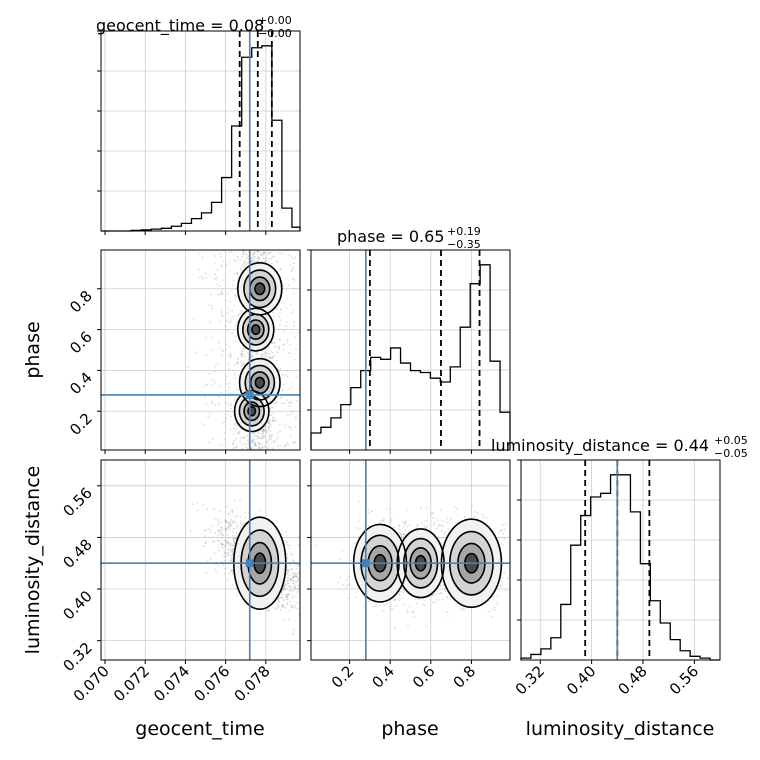 The image size is (760, 760). Describe the element at coordinates (256, 330) in the screenshot. I see `density-contour` at that location.